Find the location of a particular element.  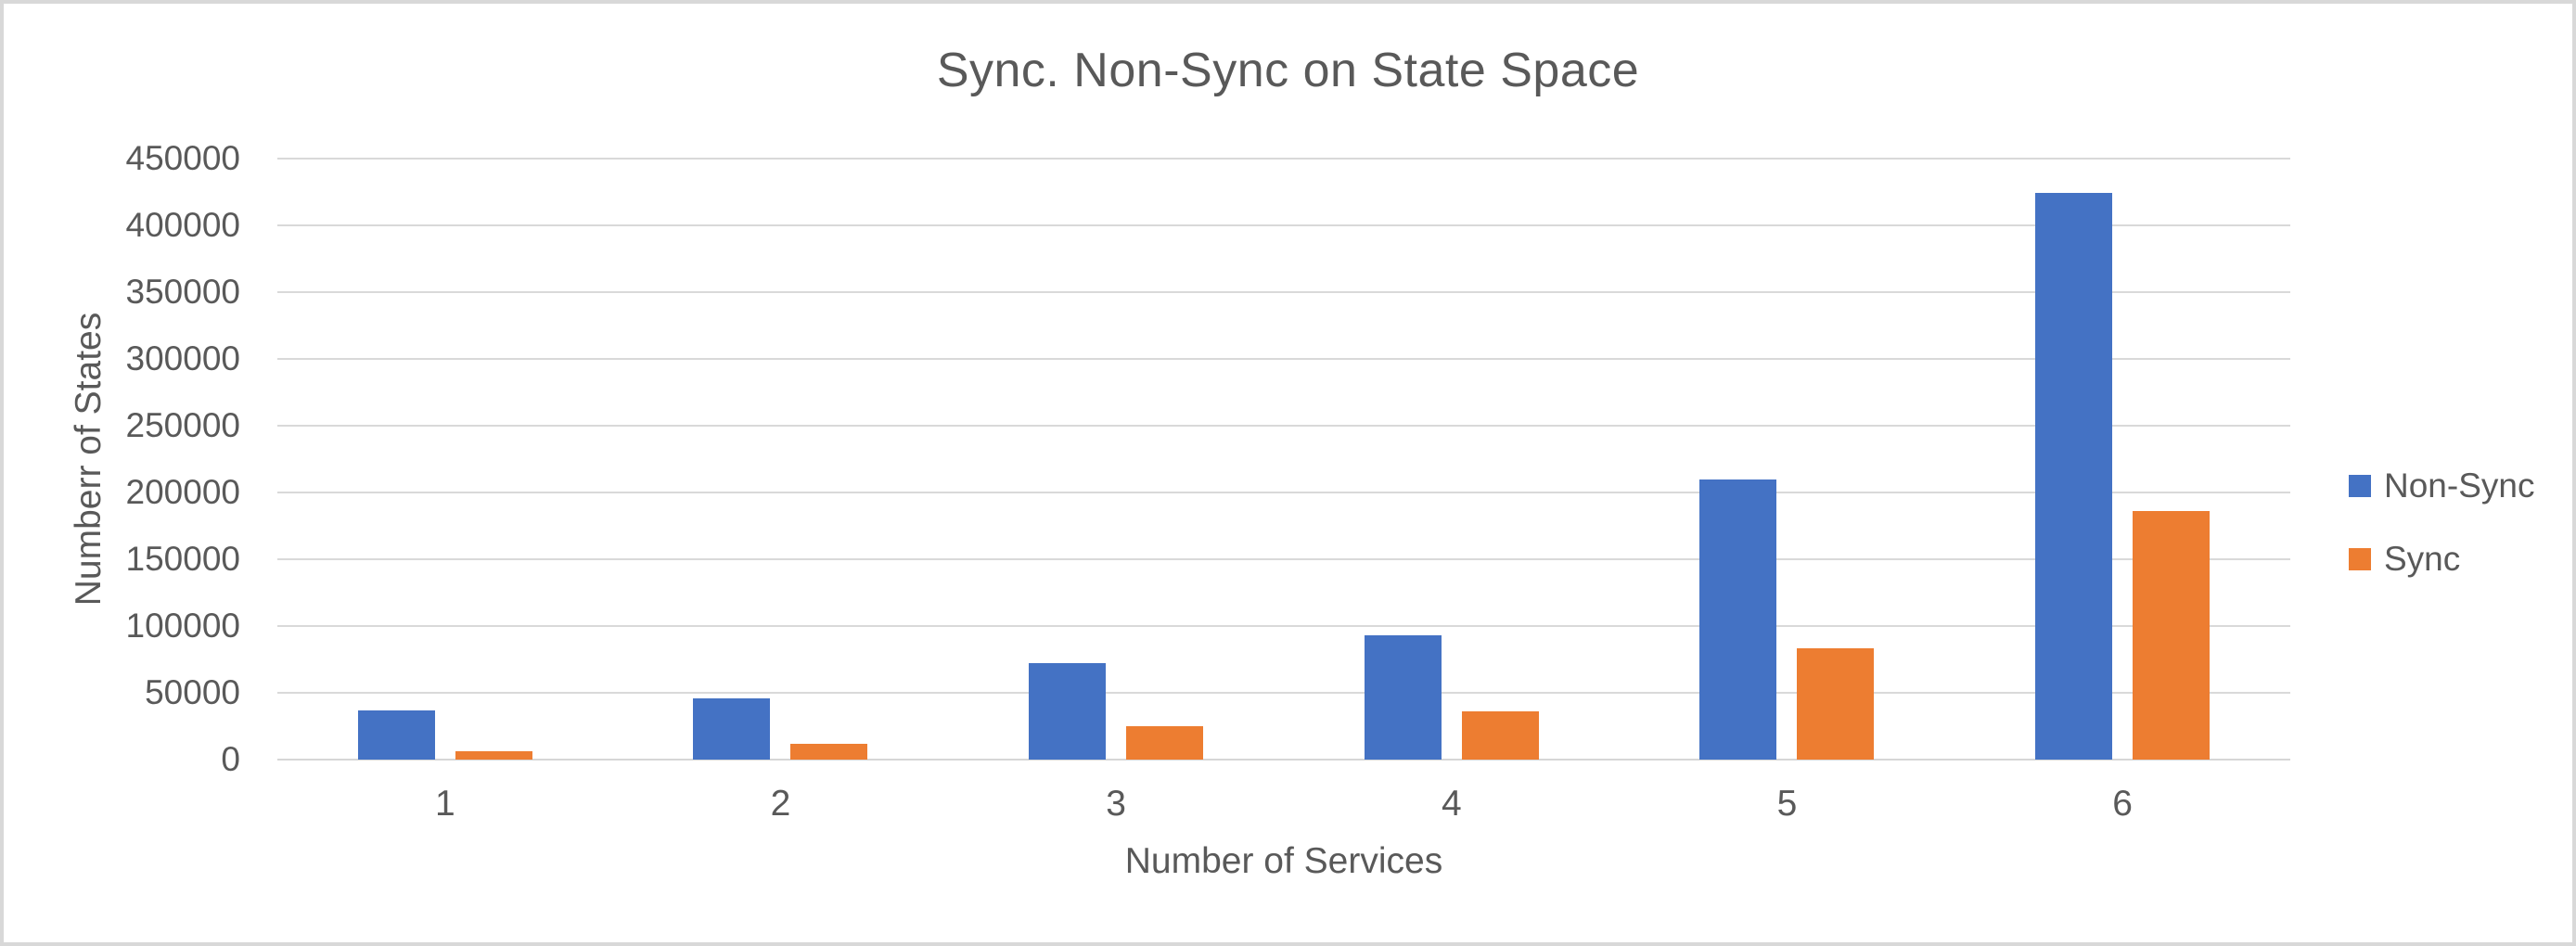

legend-label: Sync is located at coordinates (2422, 559).